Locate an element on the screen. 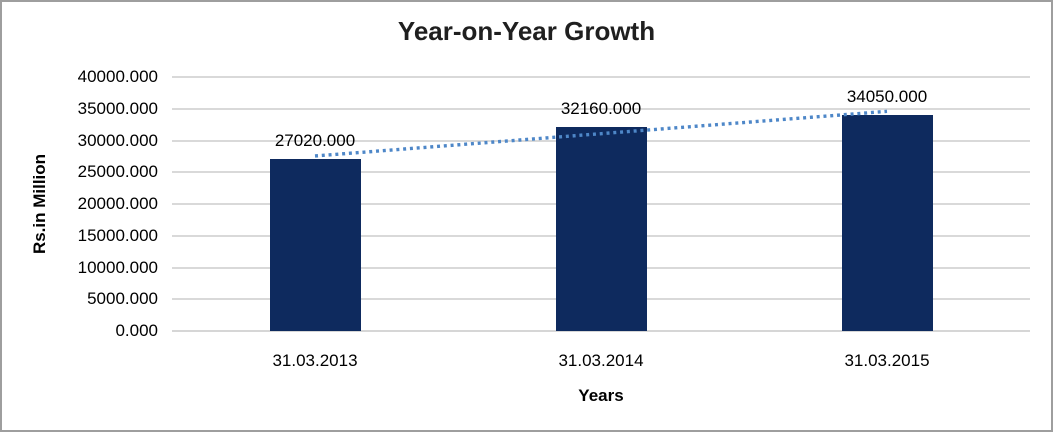  y-tick-label: 0.000 is located at coordinates (136, 330).